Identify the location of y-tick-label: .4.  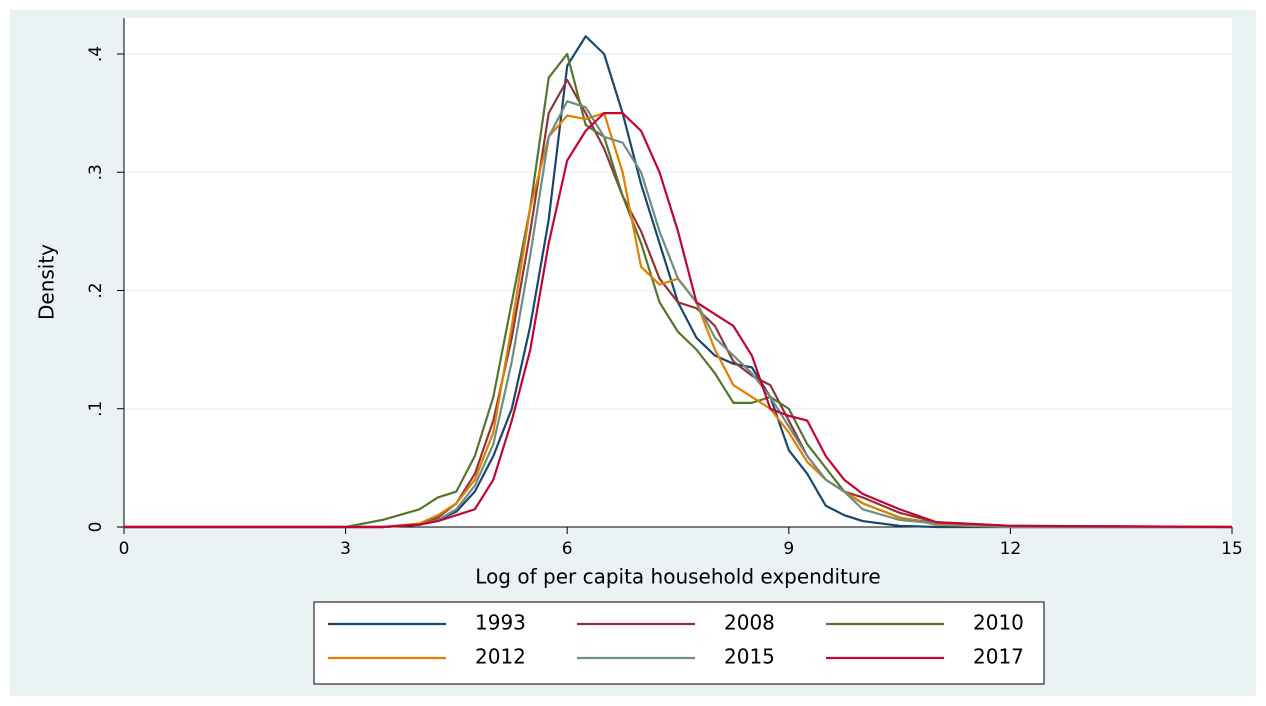
(96, 54).